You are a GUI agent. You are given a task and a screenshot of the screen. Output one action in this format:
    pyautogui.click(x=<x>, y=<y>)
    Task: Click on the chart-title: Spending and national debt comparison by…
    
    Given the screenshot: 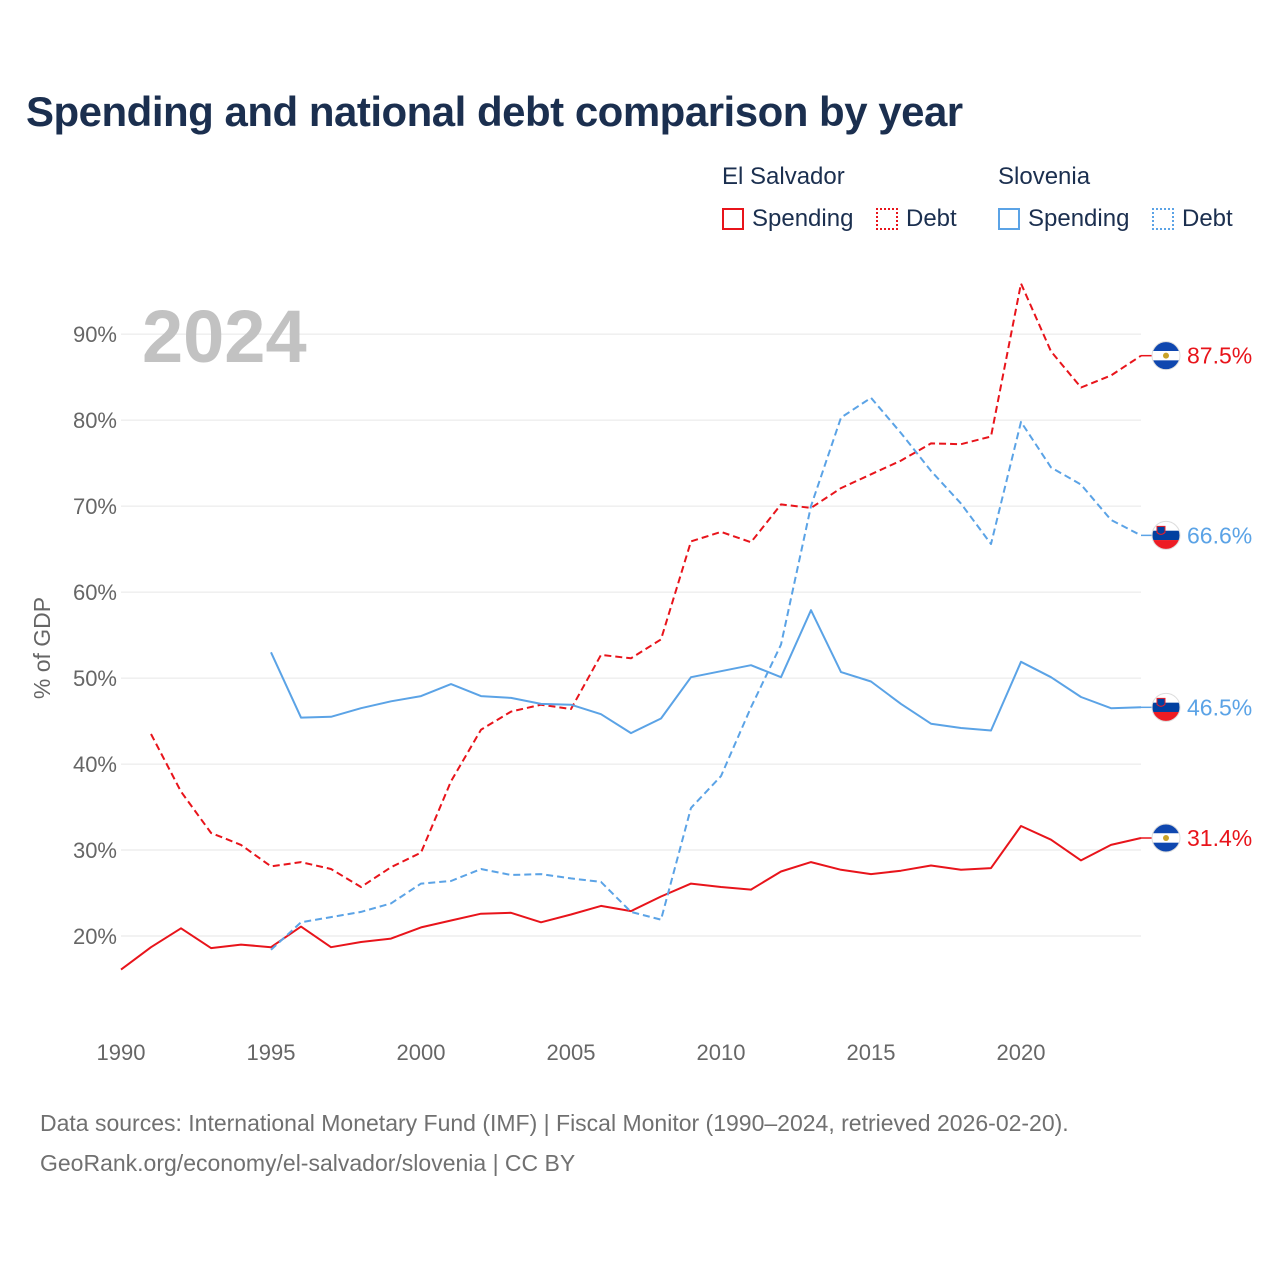 What is the action you would take?
    pyautogui.click(x=494, y=111)
    